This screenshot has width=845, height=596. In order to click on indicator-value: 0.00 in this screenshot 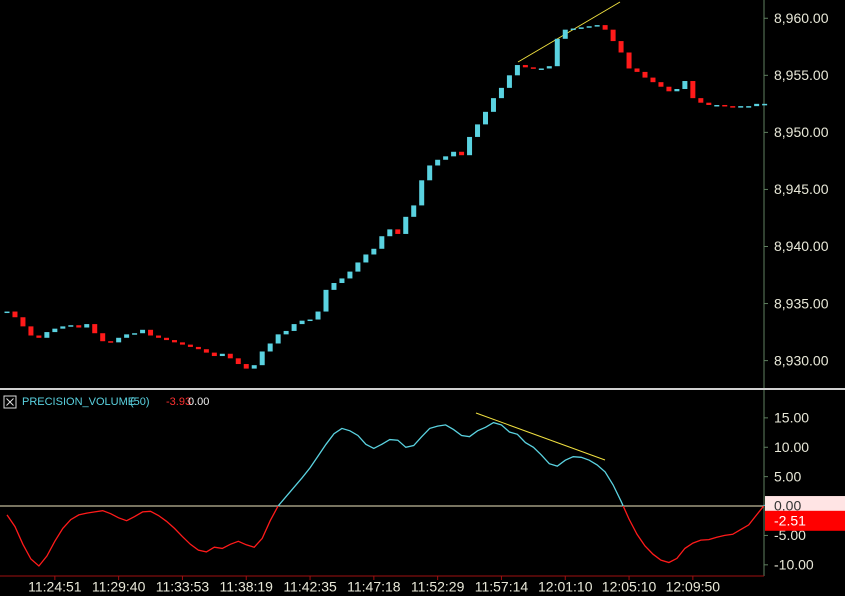, I will do `click(198, 402)`.